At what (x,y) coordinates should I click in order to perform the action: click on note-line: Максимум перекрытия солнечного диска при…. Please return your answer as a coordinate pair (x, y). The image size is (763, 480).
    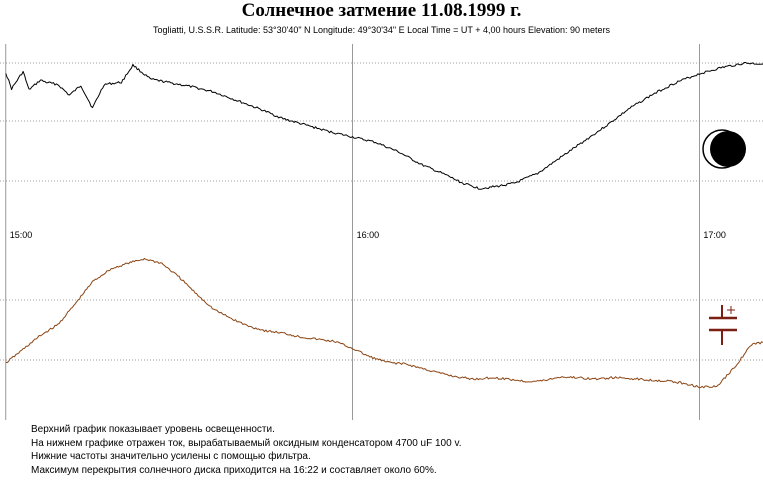
    Looking at the image, I should click on (234, 470).